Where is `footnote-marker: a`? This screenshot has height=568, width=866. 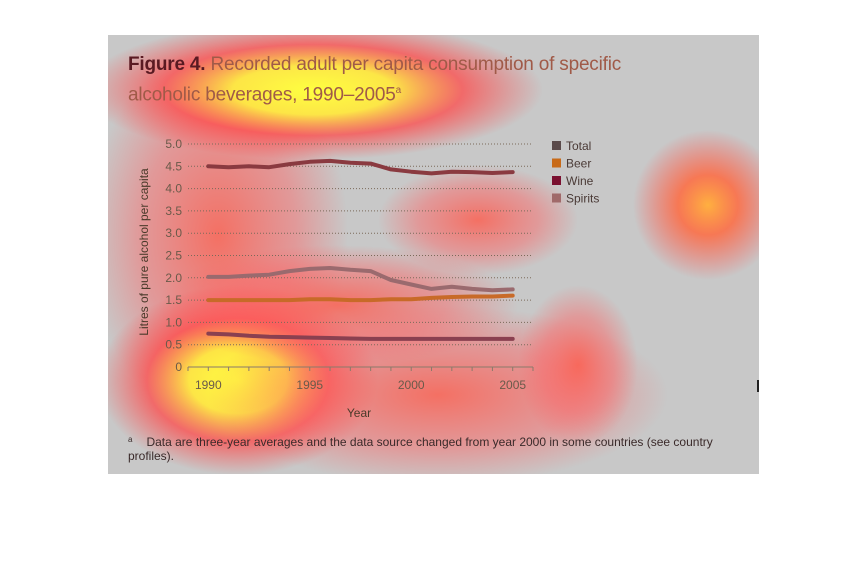 footnote-marker: a is located at coordinates (130, 439).